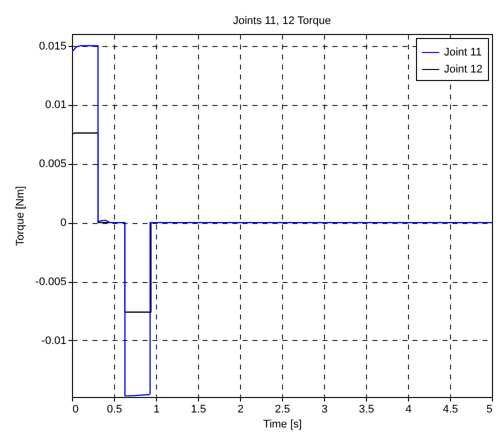 The height and width of the screenshot is (436, 504). What do you see at coordinates (463, 52) in the screenshot?
I see `legend-label: Joint 11` at bounding box center [463, 52].